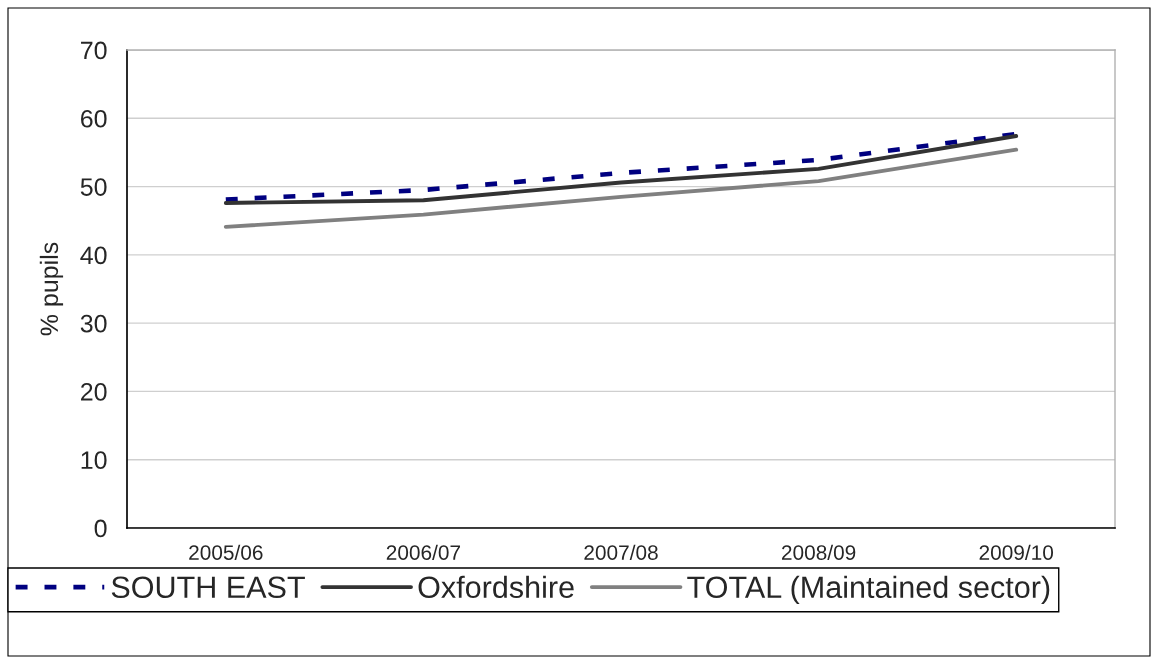 The image size is (1154, 664). I want to click on y-tick-label: 20, so click(94, 392).